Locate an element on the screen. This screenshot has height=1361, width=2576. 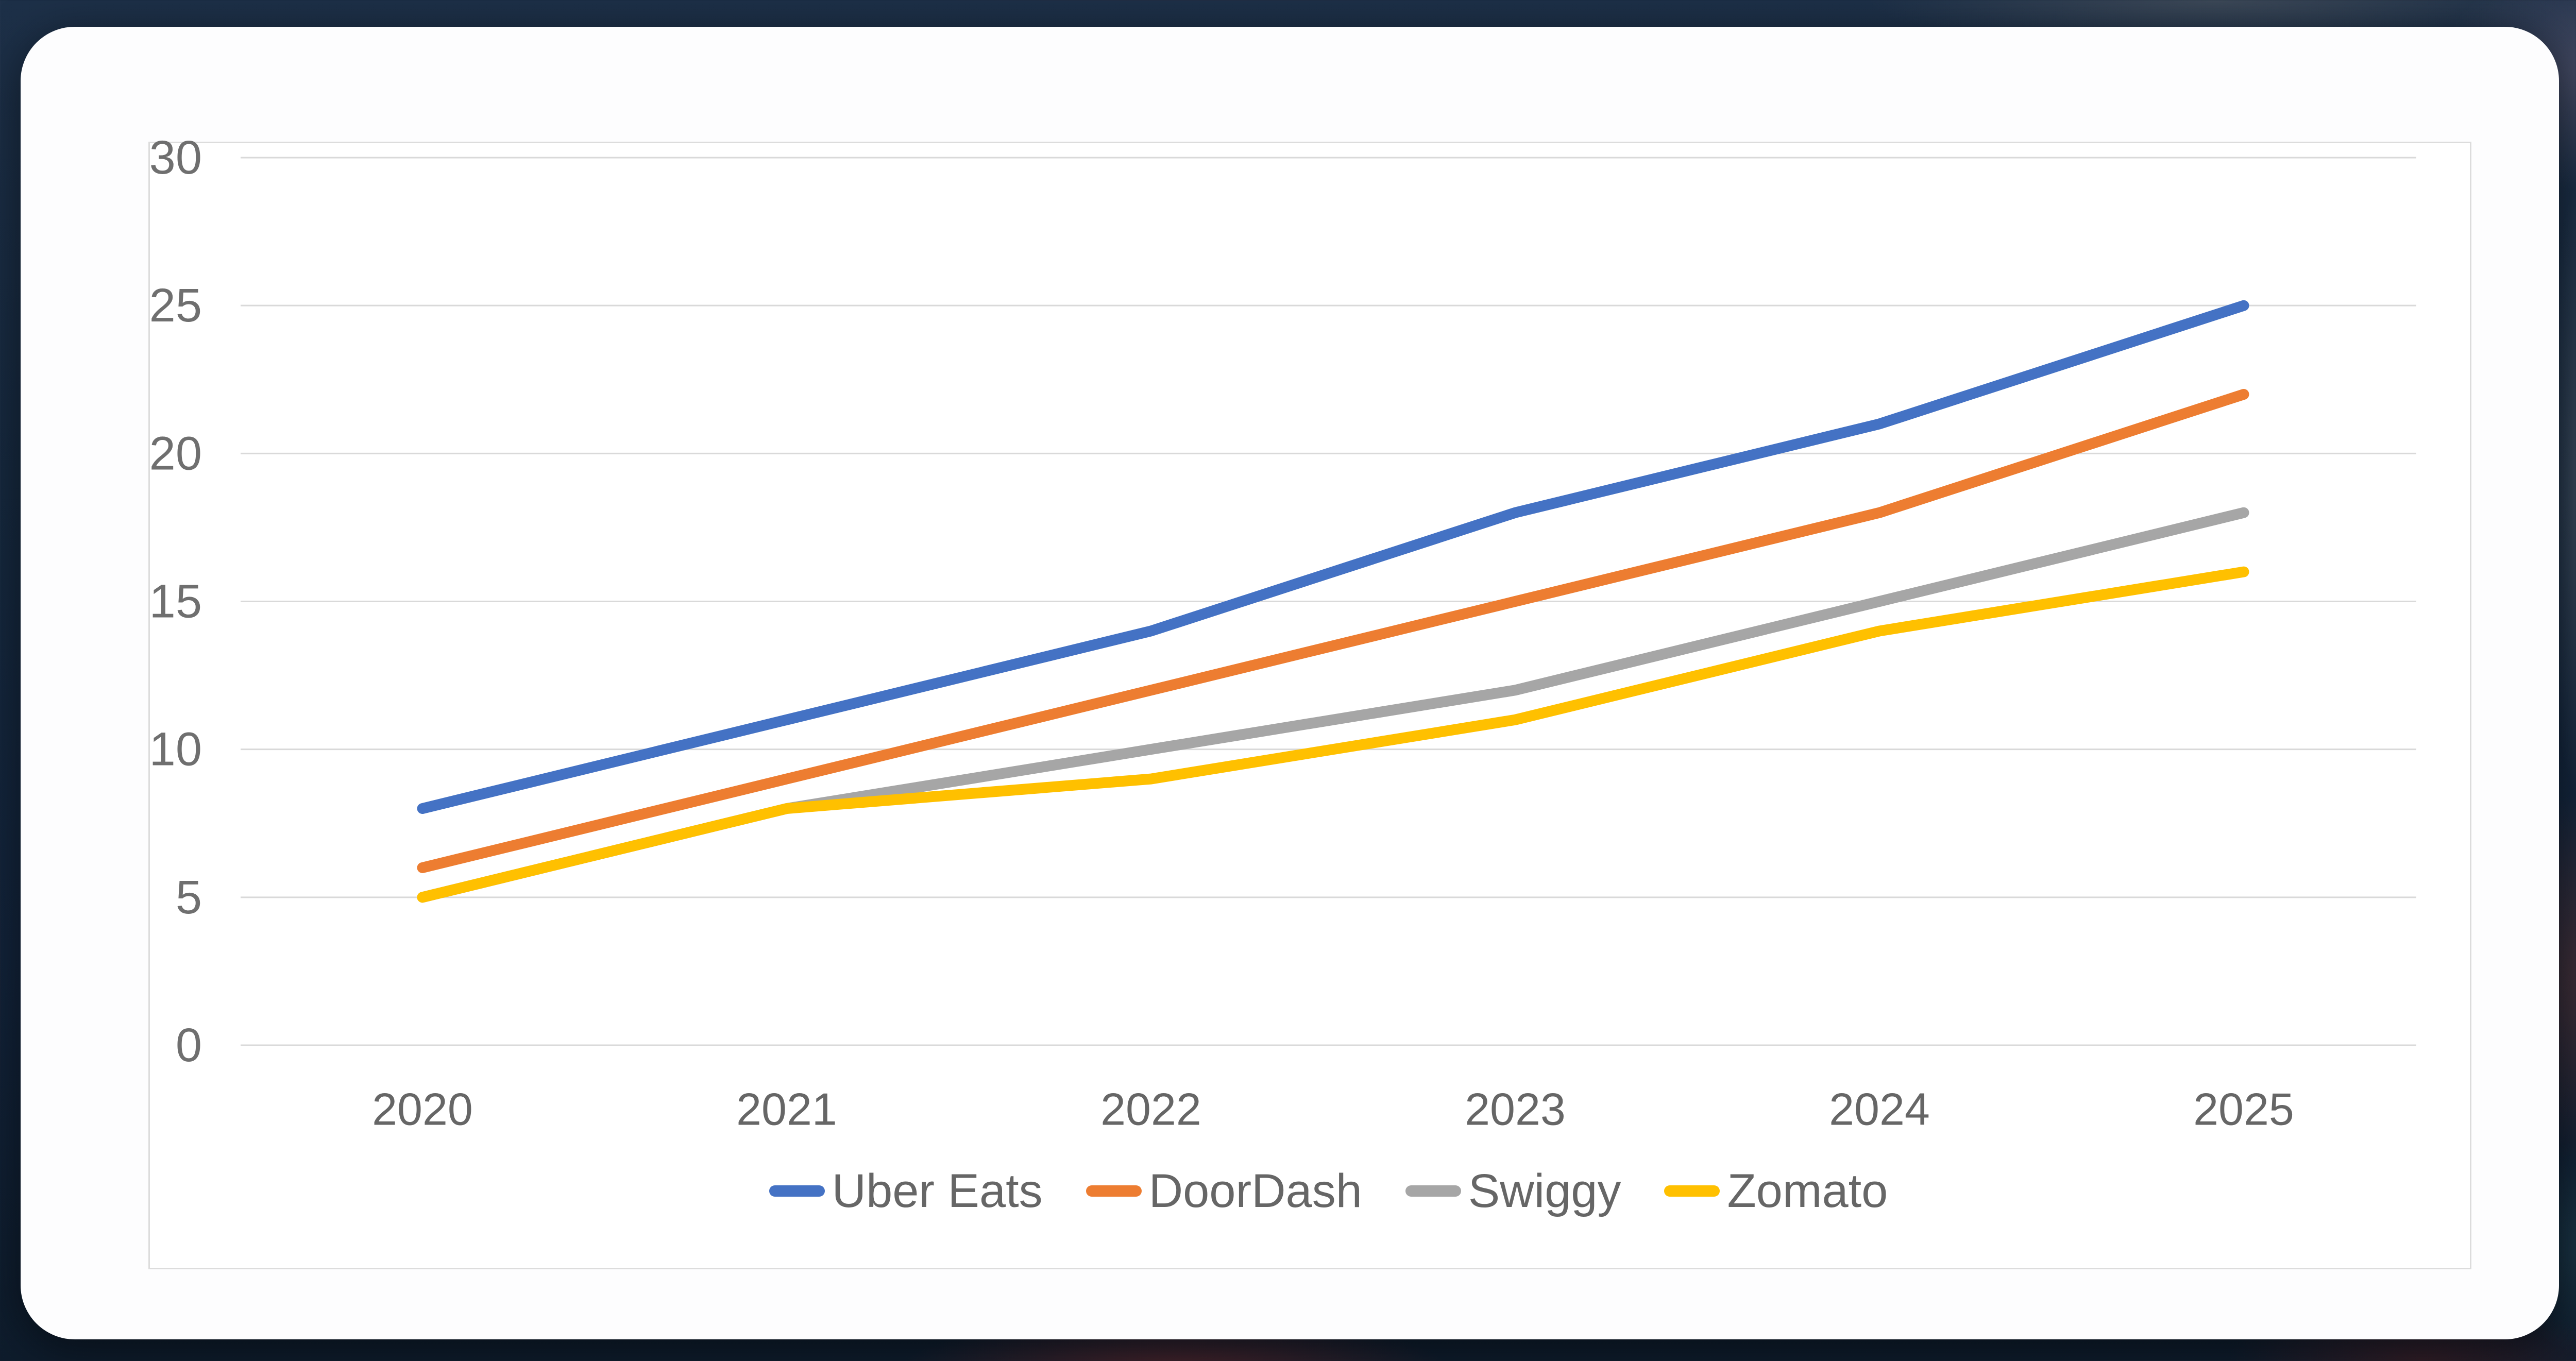
y-axis-tick-label: 25 is located at coordinates (175, 305).